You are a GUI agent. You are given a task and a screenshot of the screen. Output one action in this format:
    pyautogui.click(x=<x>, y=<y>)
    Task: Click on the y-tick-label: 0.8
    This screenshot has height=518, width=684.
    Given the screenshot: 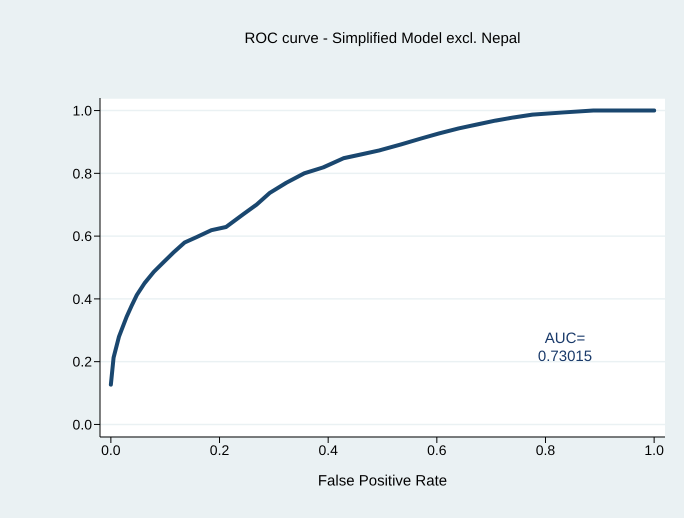 What is the action you would take?
    pyautogui.click(x=82, y=173)
    